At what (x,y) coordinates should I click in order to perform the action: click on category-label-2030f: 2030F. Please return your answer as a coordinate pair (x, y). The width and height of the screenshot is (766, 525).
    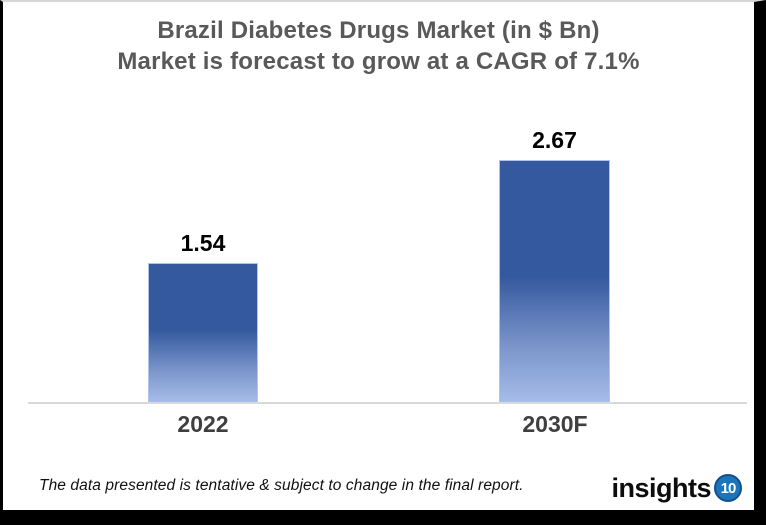
    Looking at the image, I should click on (555, 424).